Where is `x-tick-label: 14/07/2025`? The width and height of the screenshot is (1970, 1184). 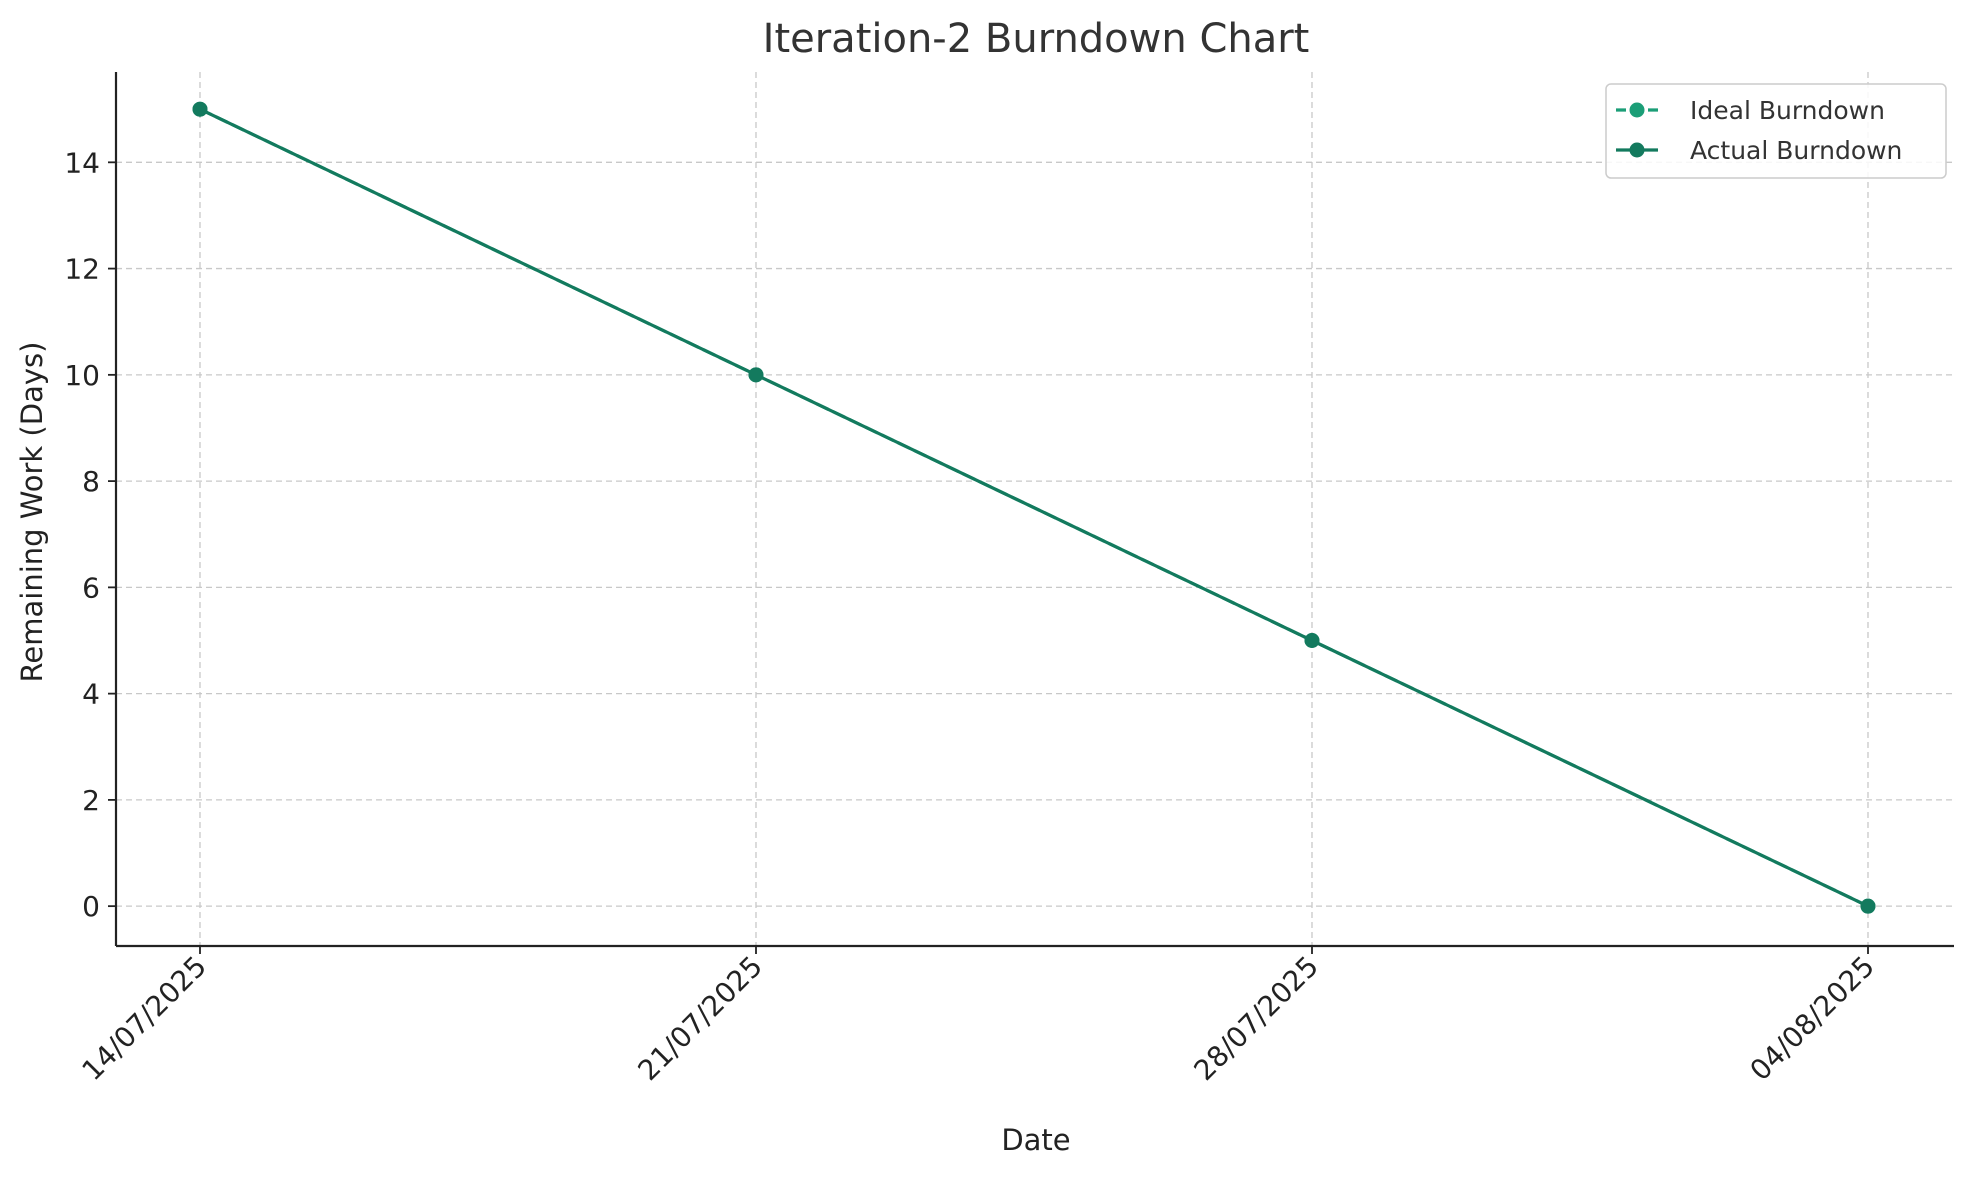 x-tick-label: 14/07/2025 is located at coordinates (143, 1018).